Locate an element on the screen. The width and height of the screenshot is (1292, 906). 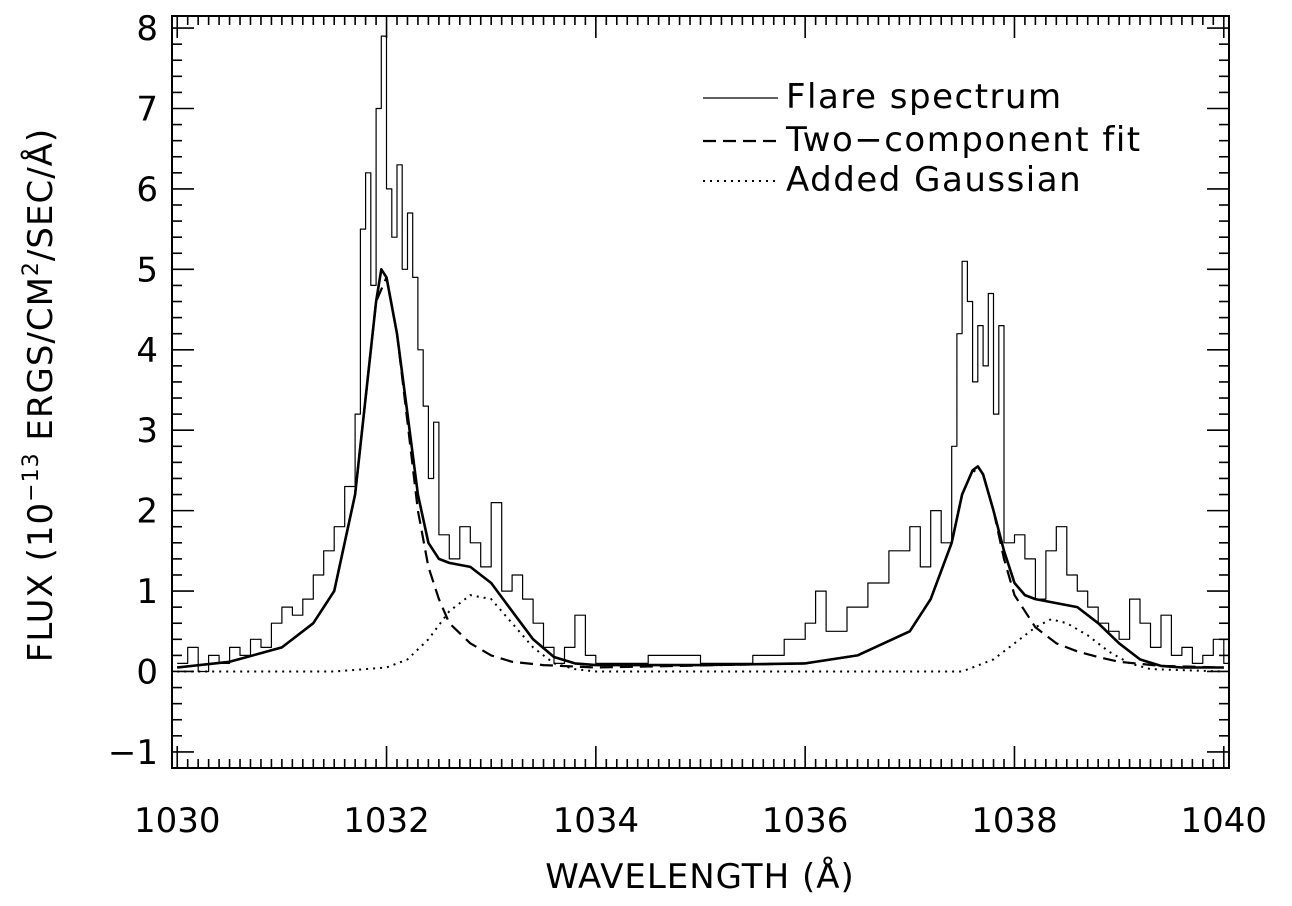
x-tick-label: 1036 is located at coordinates (805, 821).